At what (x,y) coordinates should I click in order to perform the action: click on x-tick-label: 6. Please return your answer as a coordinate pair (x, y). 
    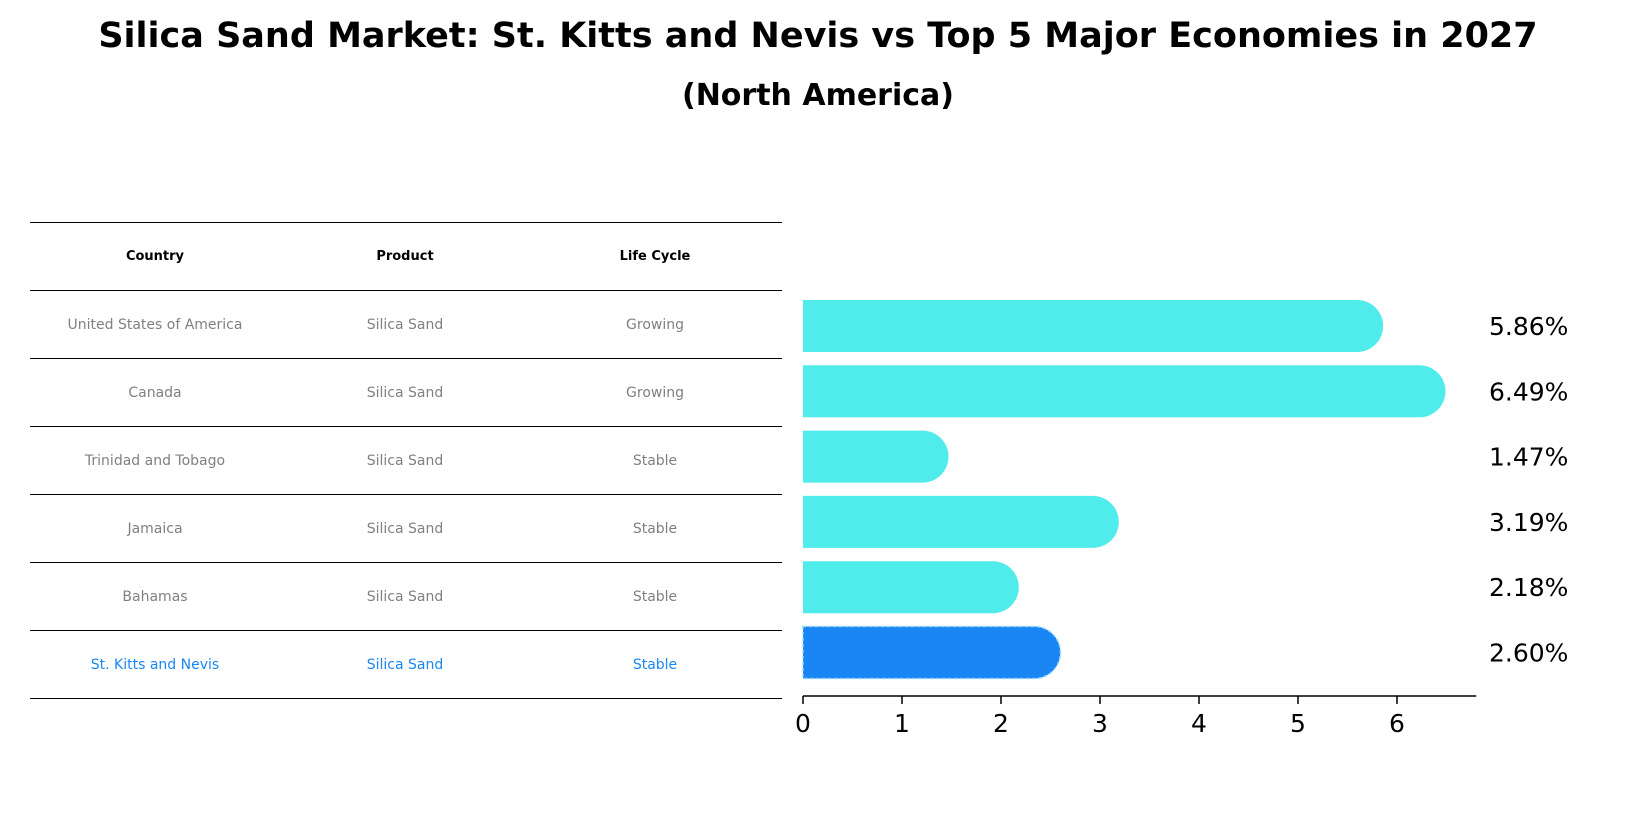
    Looking at the image, I should click on (1397, 723).